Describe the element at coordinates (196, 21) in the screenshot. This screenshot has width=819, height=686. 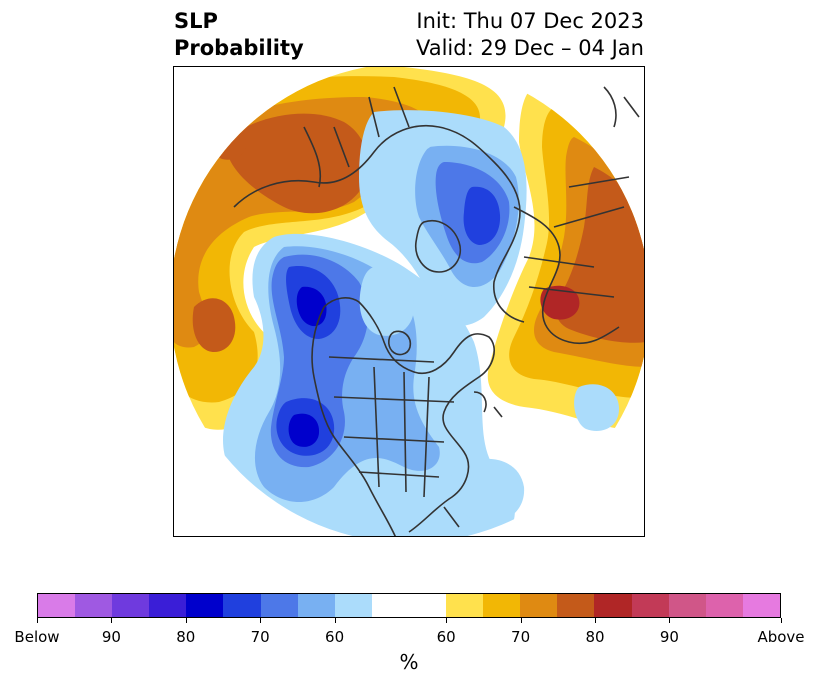
I see `title-variable: SLP` at that location.